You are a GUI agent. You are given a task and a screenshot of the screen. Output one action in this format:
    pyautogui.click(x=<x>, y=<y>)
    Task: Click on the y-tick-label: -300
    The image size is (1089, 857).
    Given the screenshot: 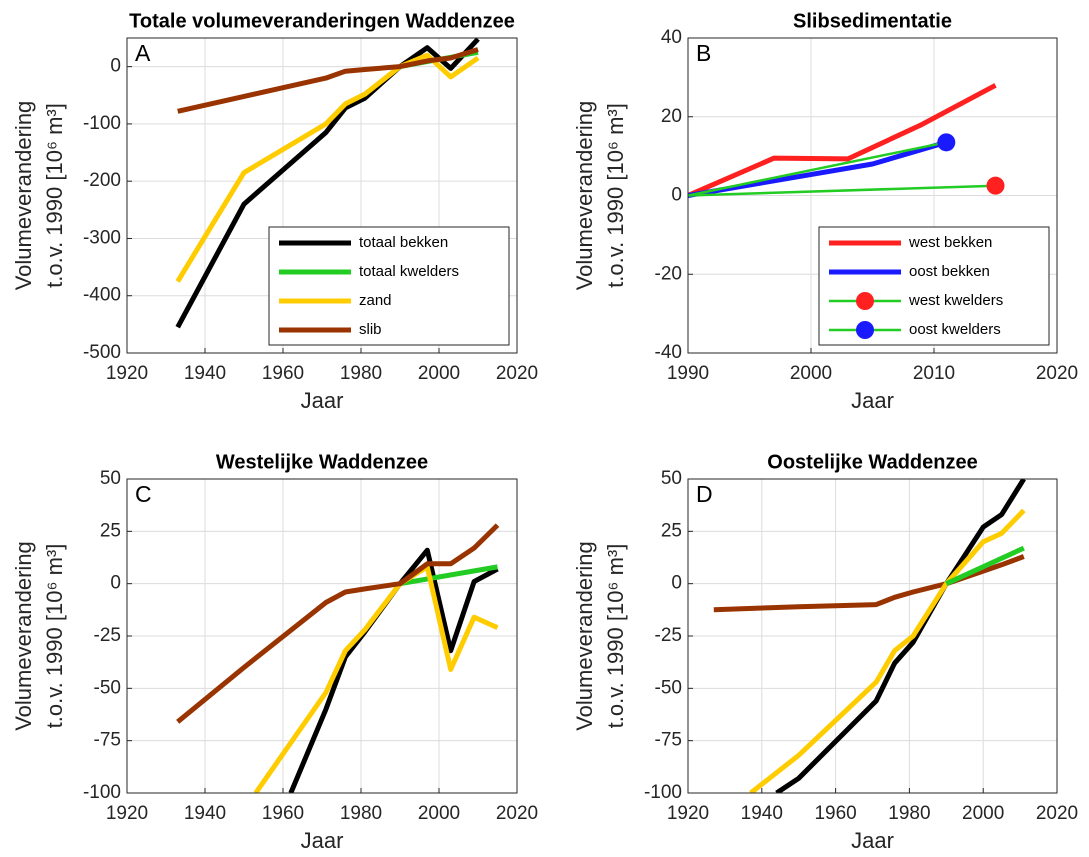 What is the action you would take?
    pyautogui.click(x=102, y=237)
    